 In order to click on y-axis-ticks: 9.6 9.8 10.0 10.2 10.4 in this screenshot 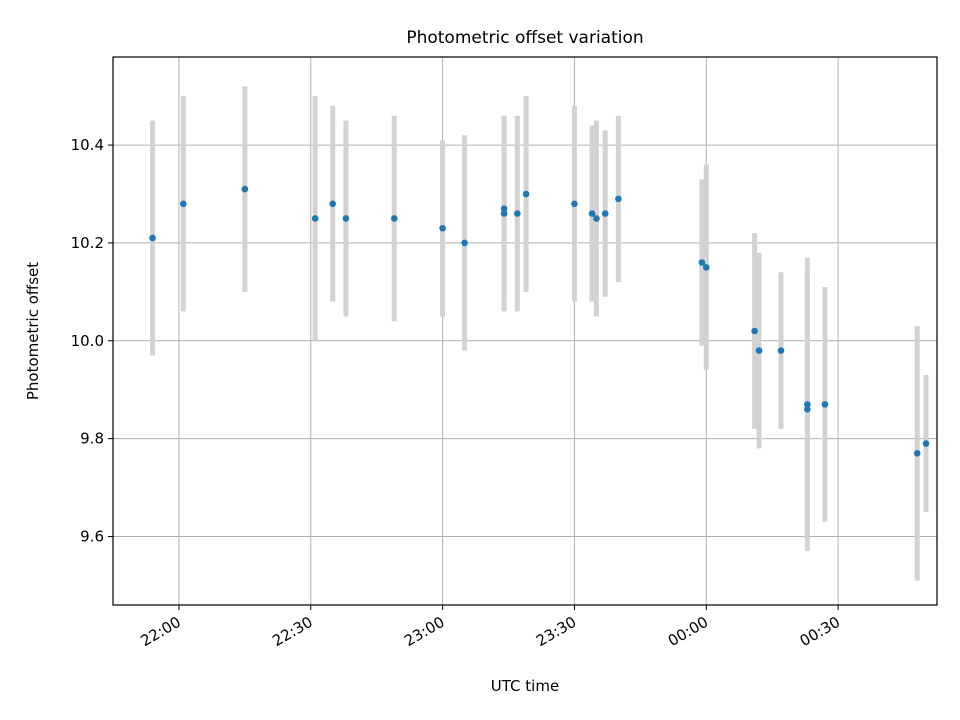, I will do `click(92, 341)`.